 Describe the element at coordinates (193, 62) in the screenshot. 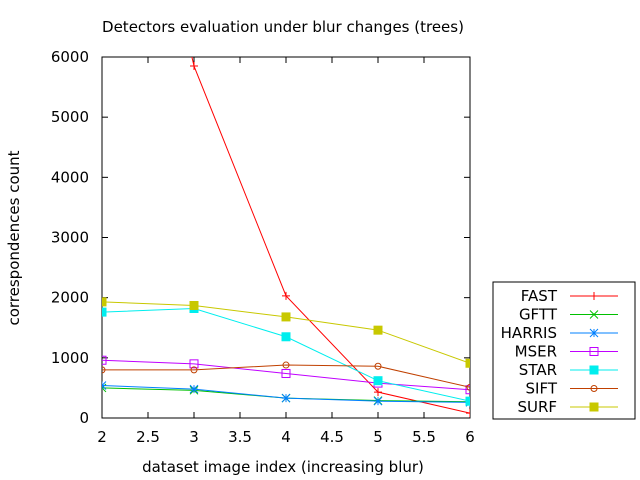

I see `series-line-segment` at that location.